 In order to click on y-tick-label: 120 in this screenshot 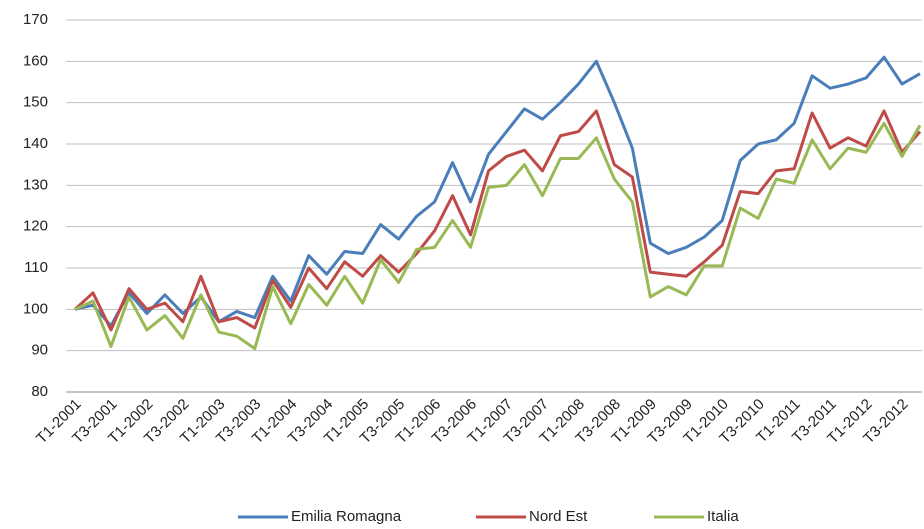, I will do `click(35, 226)`.